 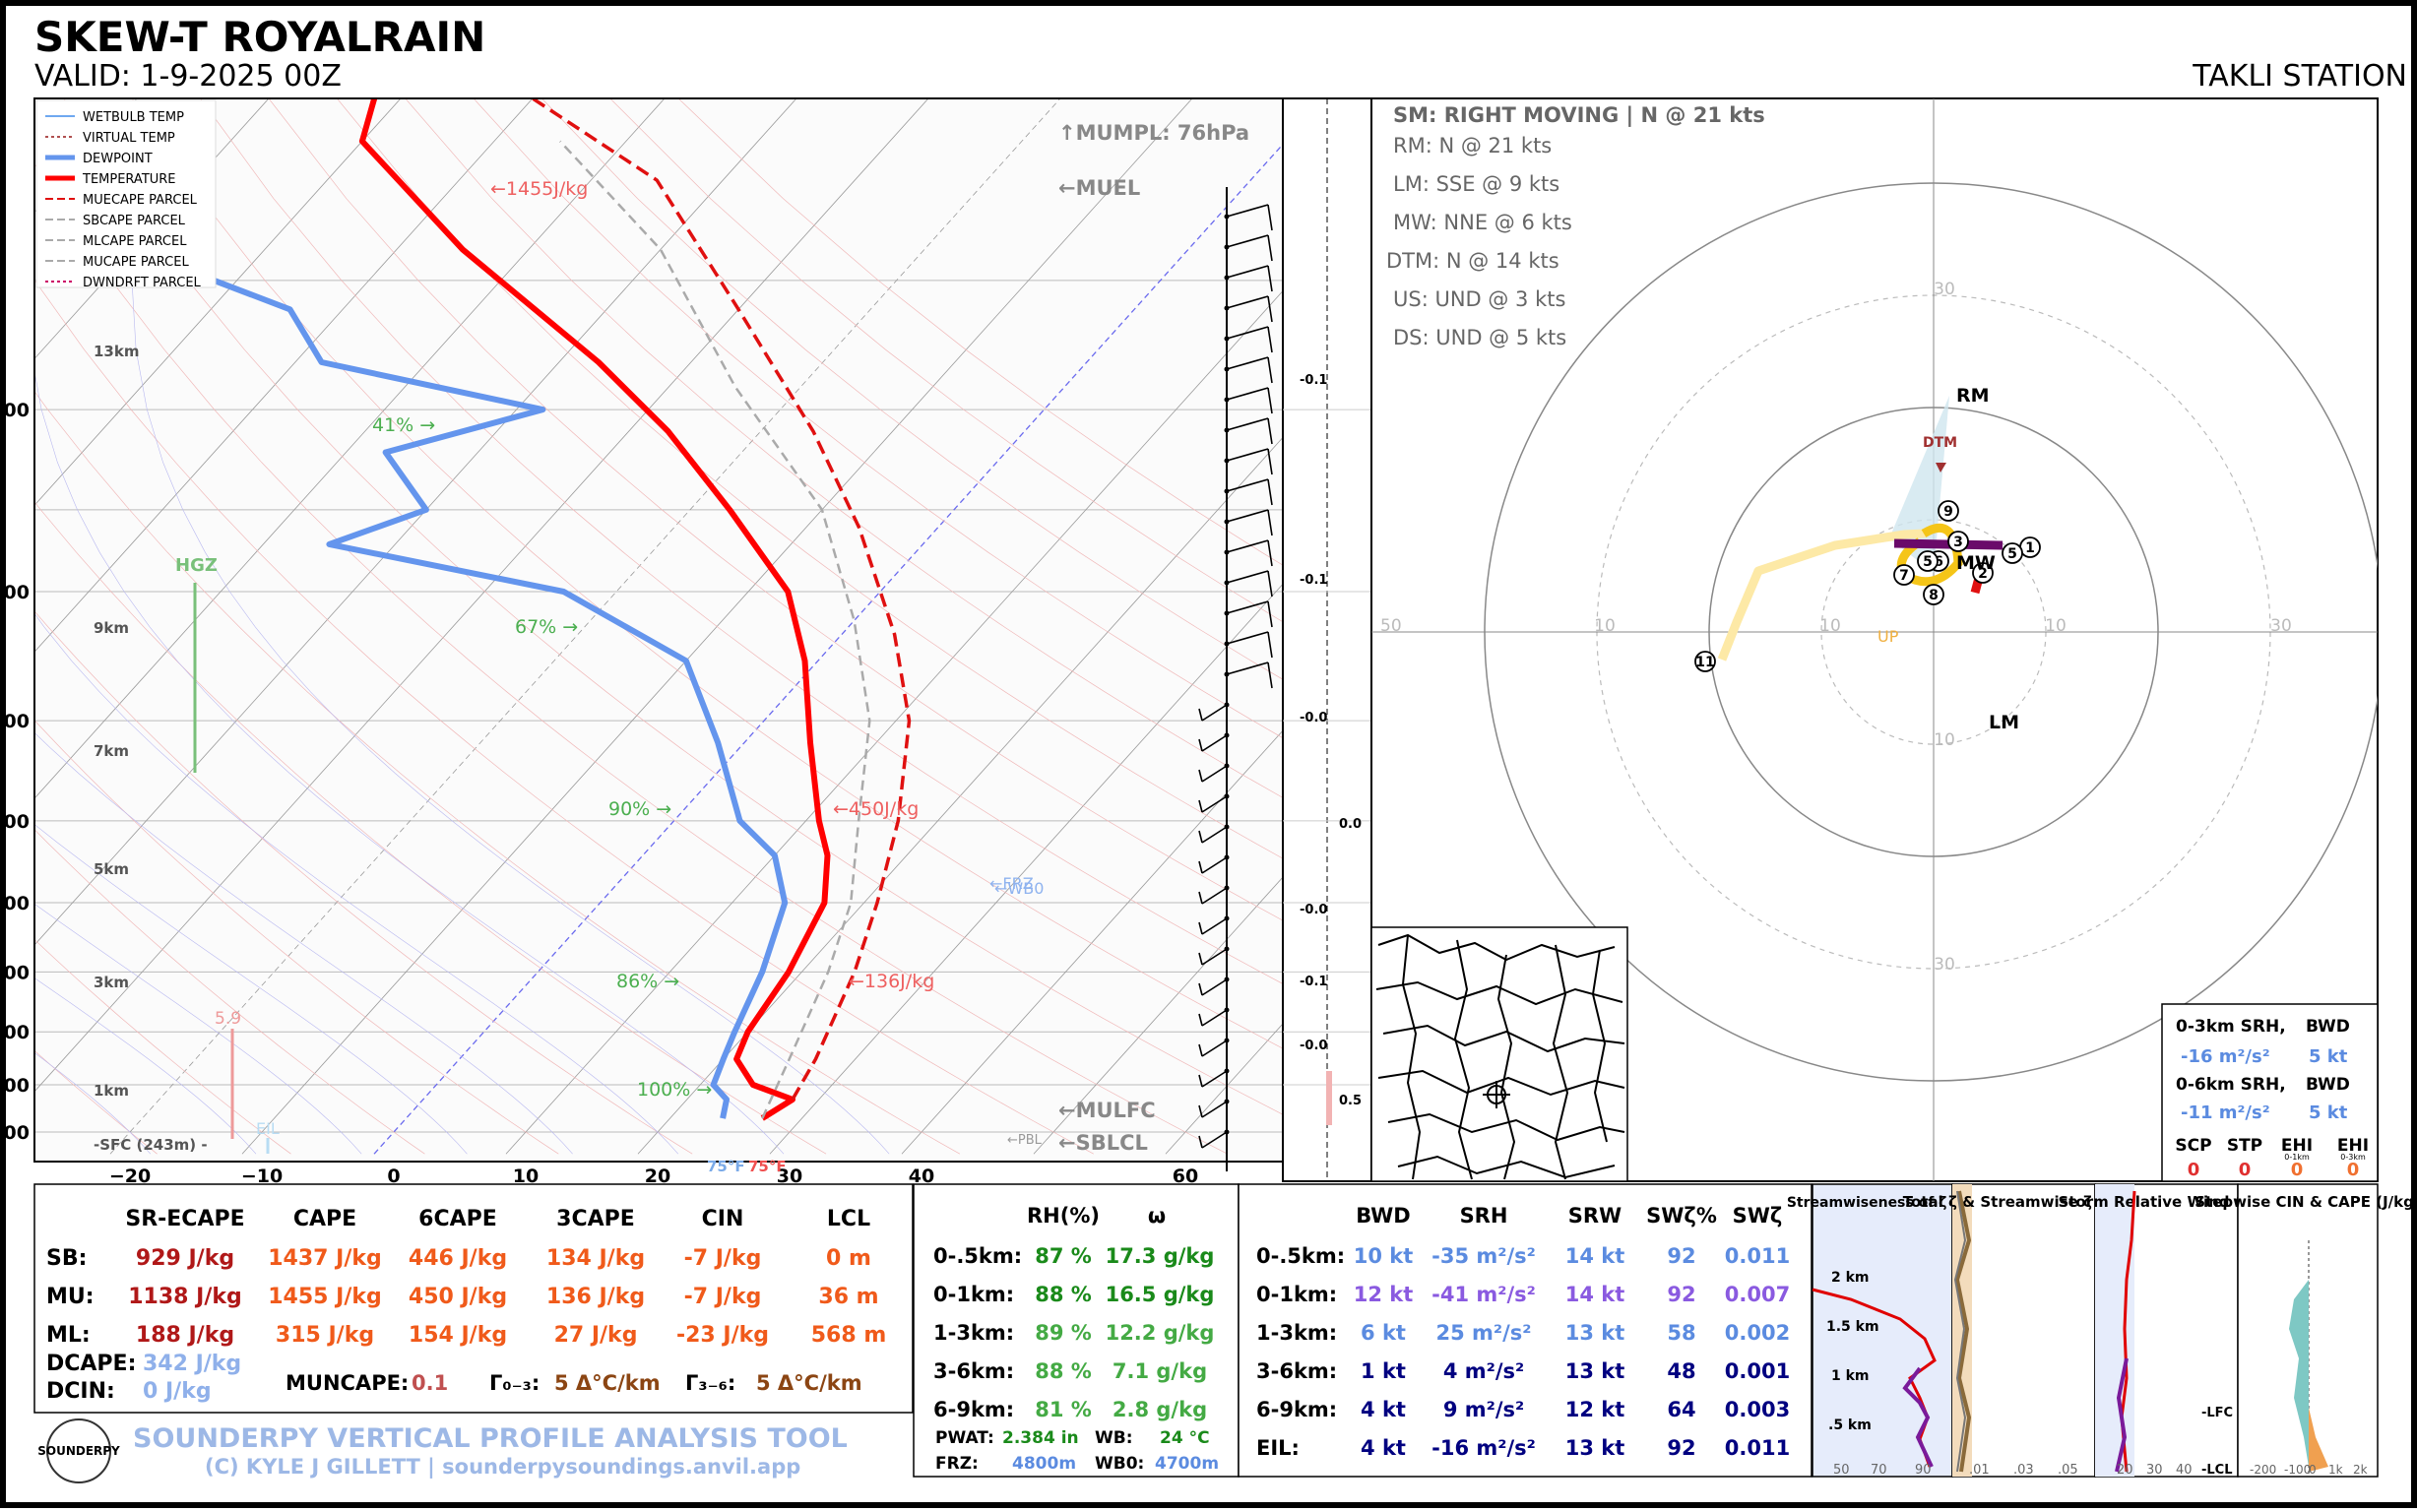 What do you see at coordinates (1681, 1333) in the screenshot?
I see `kinematic-cell: 58` at bounding box center [1681, 1333].